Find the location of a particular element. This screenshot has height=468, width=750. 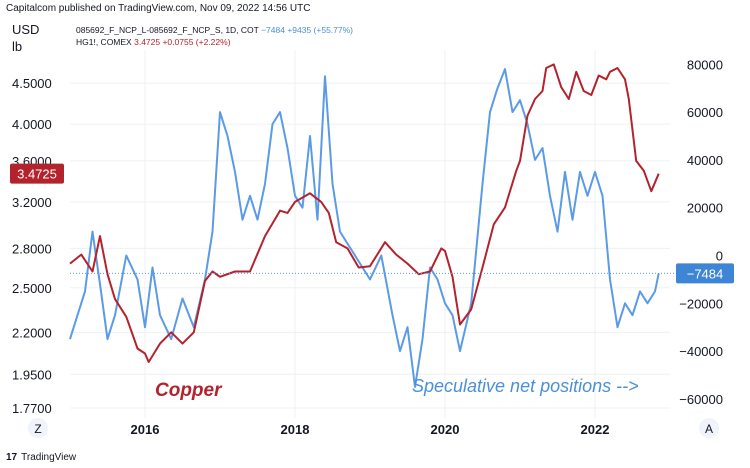

legend-symbol-copper: HG1!, COMEX is located at coordinates (104, 42).